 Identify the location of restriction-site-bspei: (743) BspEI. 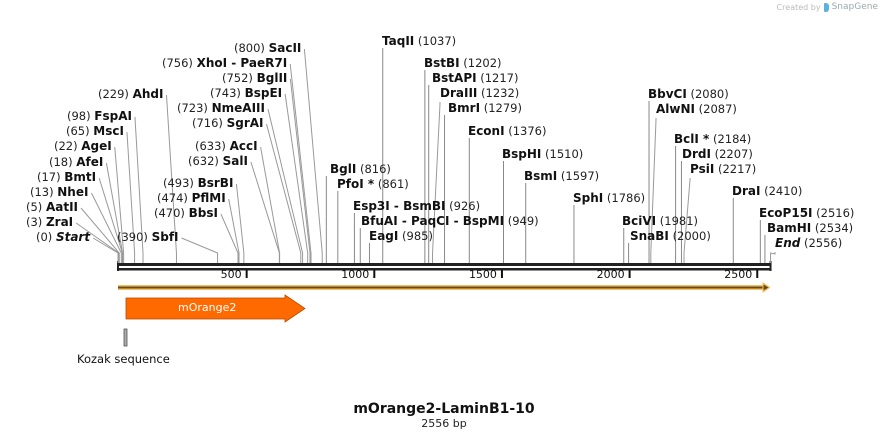
(246, 93).